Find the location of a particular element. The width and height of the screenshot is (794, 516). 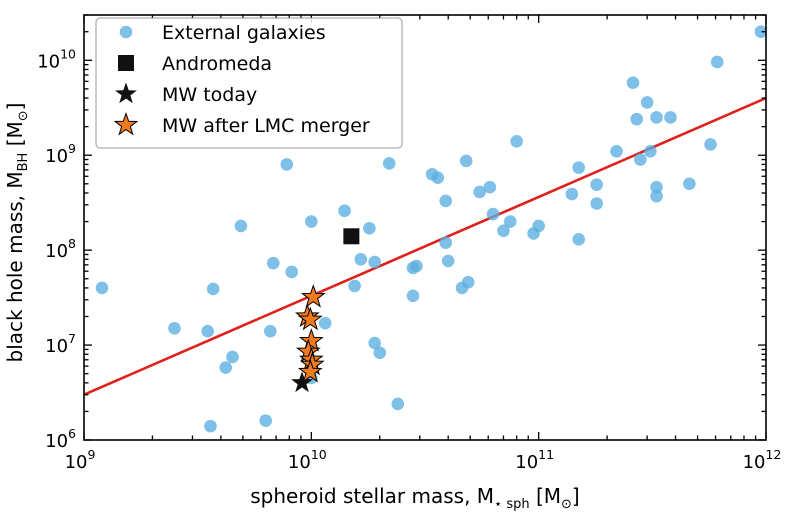

legend-box is located at coordinates (249, 83).